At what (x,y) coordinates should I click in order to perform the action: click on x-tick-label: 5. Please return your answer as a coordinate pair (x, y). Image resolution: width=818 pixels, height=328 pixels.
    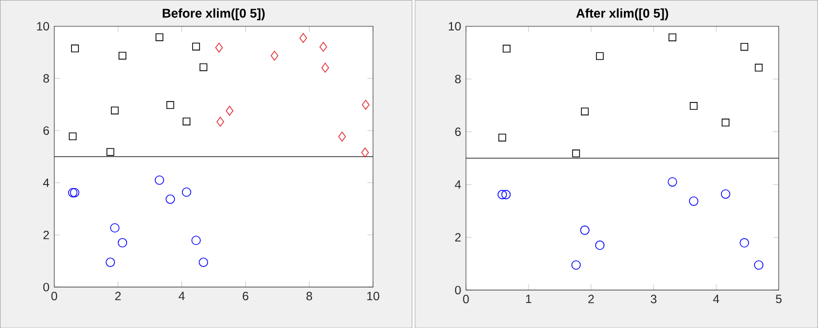
    Looking at the image, I should click on (779, 298).